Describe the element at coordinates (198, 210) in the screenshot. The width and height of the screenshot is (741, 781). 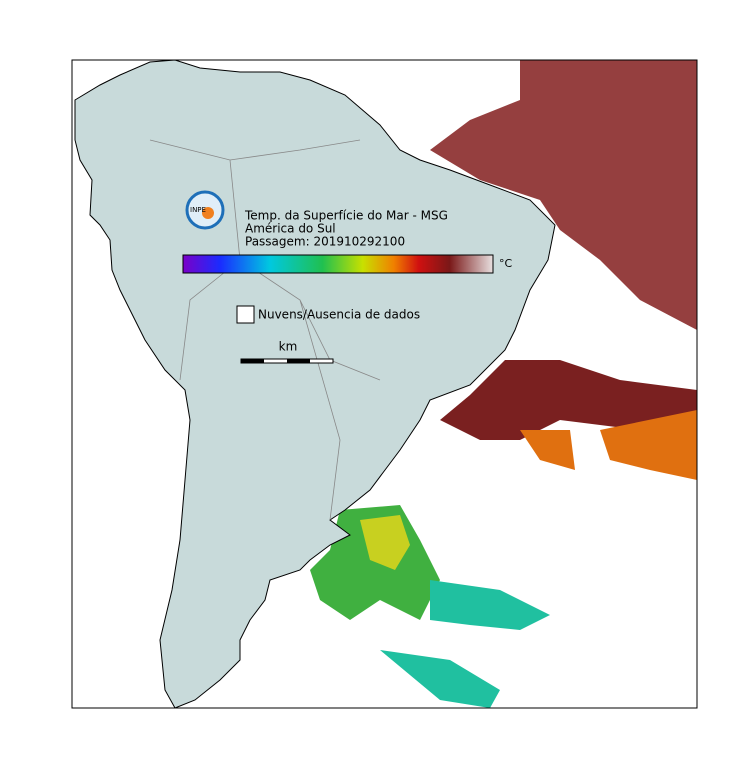
I see `logo-text: INPE` at that location.